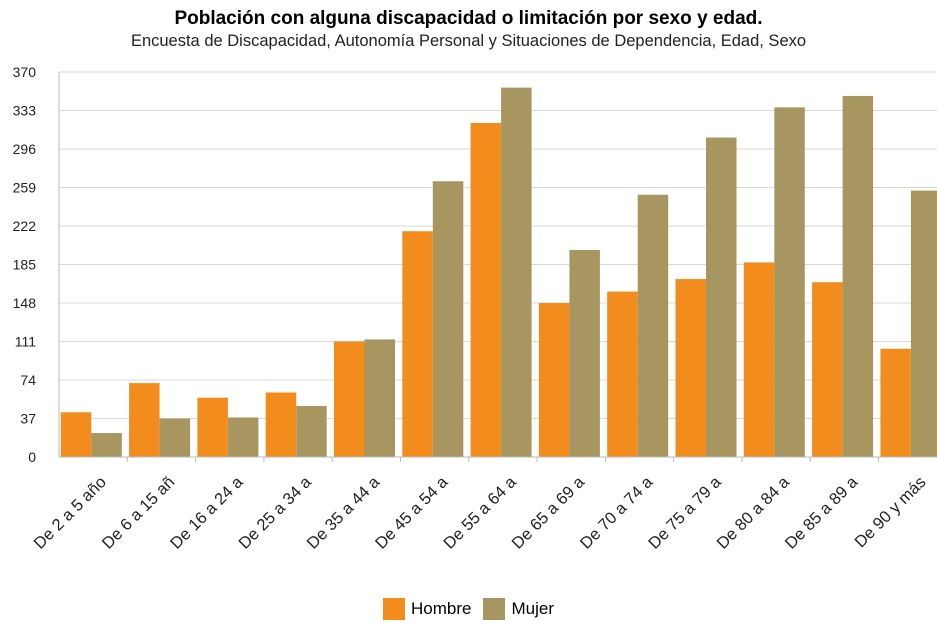 This screenshot has height=626, width=937. I want to click on x-tick-label: De 2 a 5 año, so click(70, 513).